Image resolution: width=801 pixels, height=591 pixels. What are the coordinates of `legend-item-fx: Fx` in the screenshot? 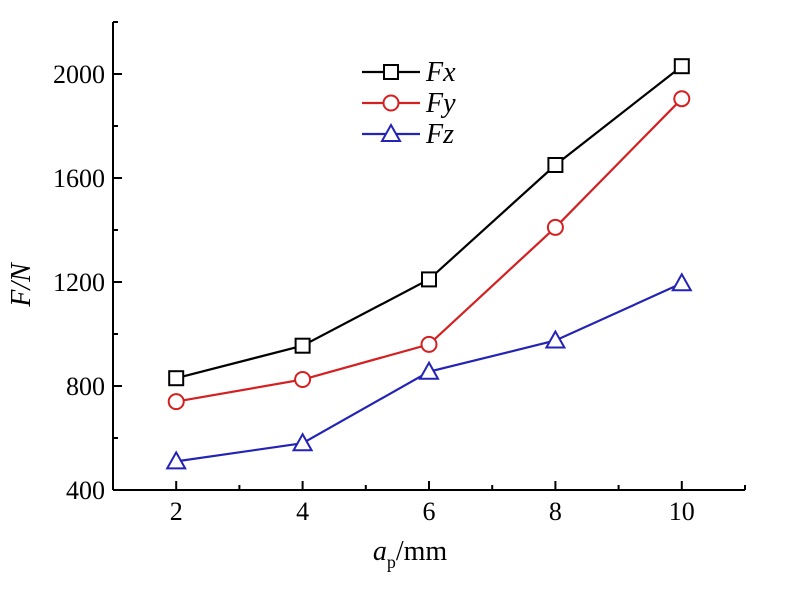 It's located at (409, 72).